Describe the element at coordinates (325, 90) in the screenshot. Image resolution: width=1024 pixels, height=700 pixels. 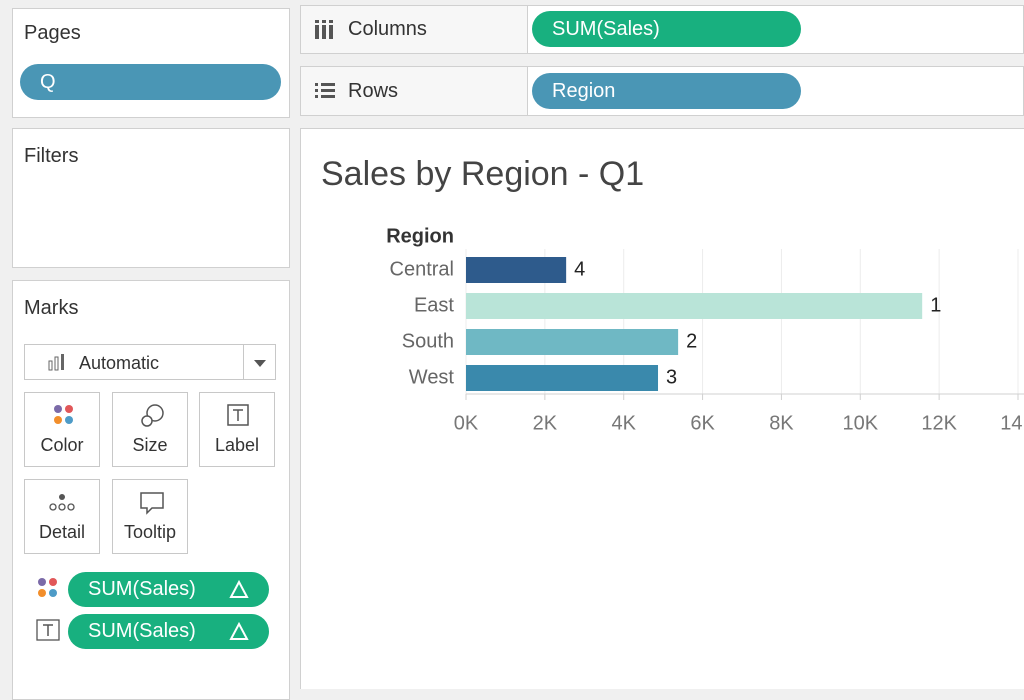
I see `rows-icon` at that location.